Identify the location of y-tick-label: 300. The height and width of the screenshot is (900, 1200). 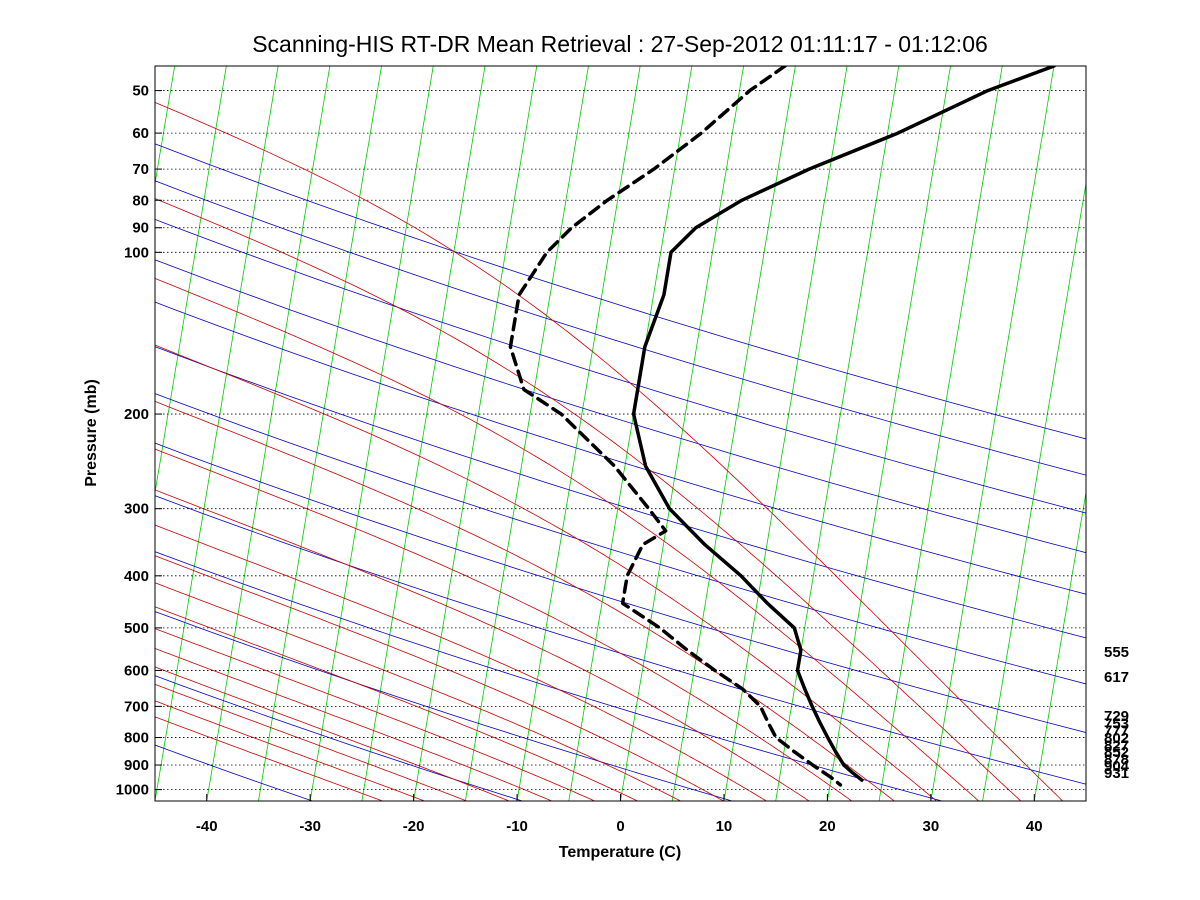
(136, 509).